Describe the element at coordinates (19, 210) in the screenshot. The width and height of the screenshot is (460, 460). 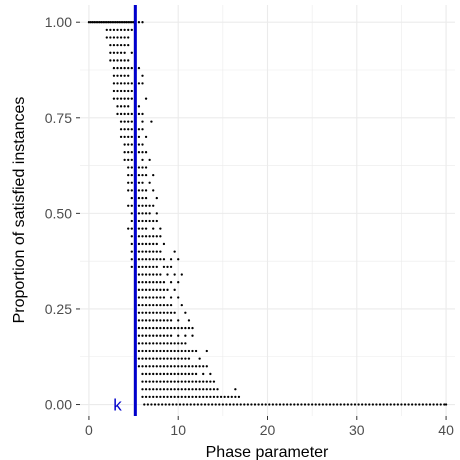
I see `y-axis-title: Proportion of satisfied instances` at that location.